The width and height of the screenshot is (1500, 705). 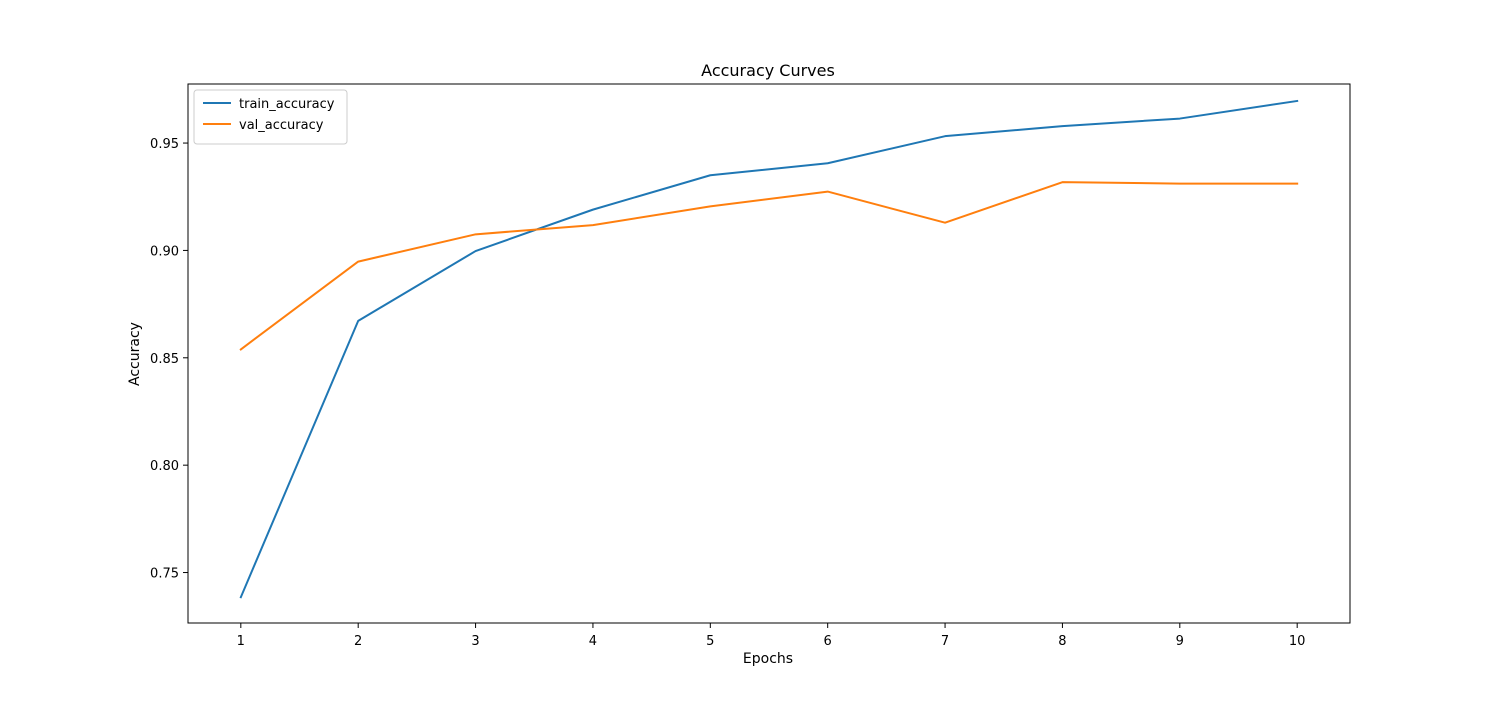 I want to click on x-tick-label: 5, so click(x=710, y=641).